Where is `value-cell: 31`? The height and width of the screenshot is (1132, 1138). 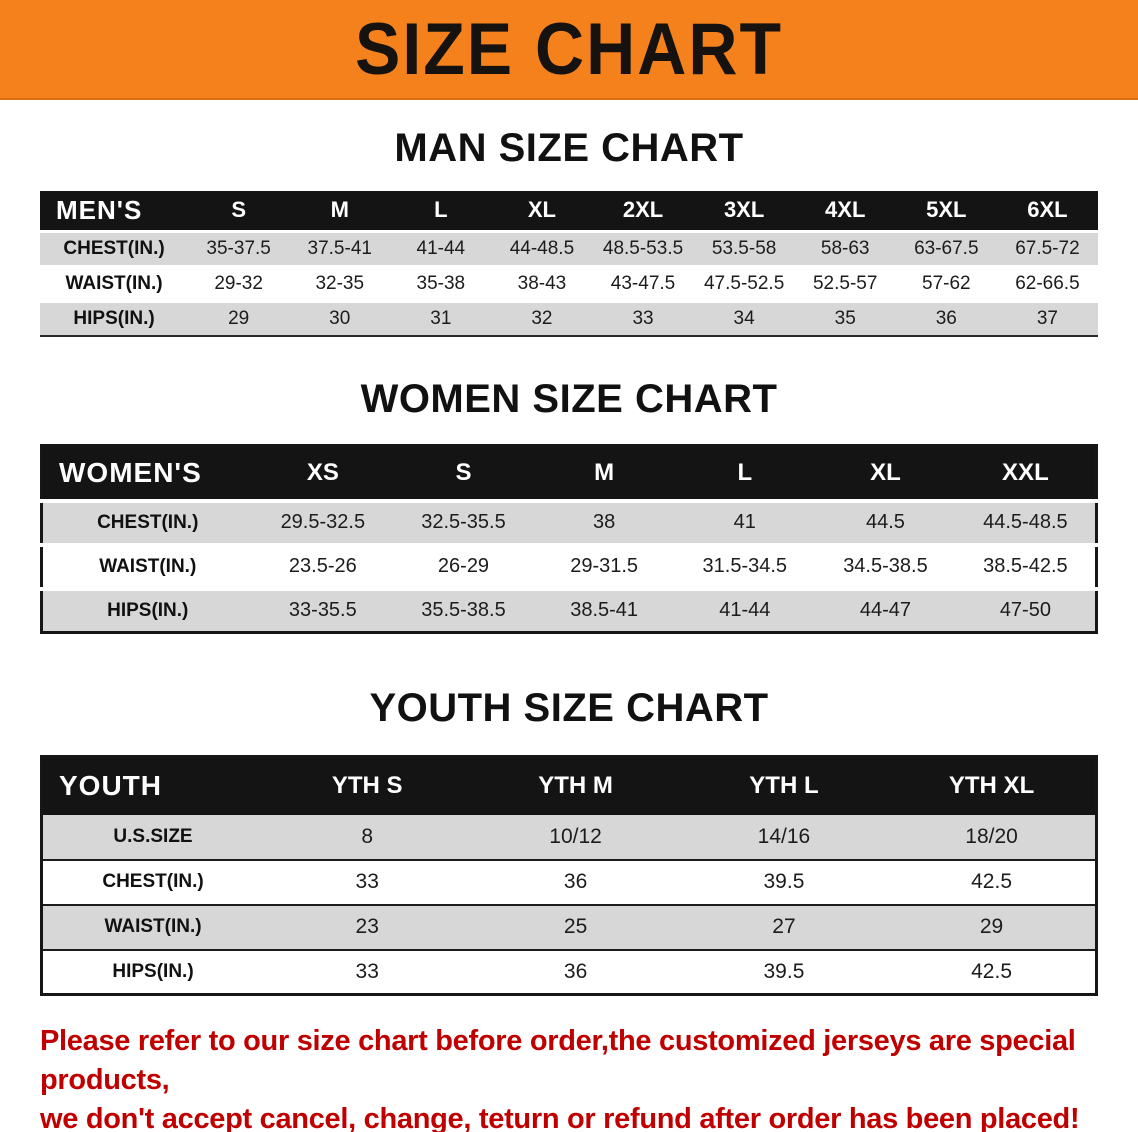 value-cell: 31 is located at coordinates (441, 318).